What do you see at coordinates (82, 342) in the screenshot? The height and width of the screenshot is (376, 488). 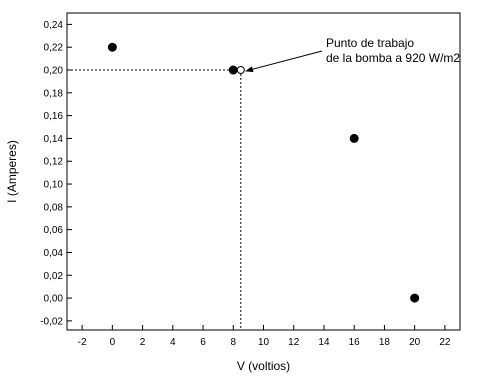 I see `x-tick-label: -2` at bounding box center [82, 342].